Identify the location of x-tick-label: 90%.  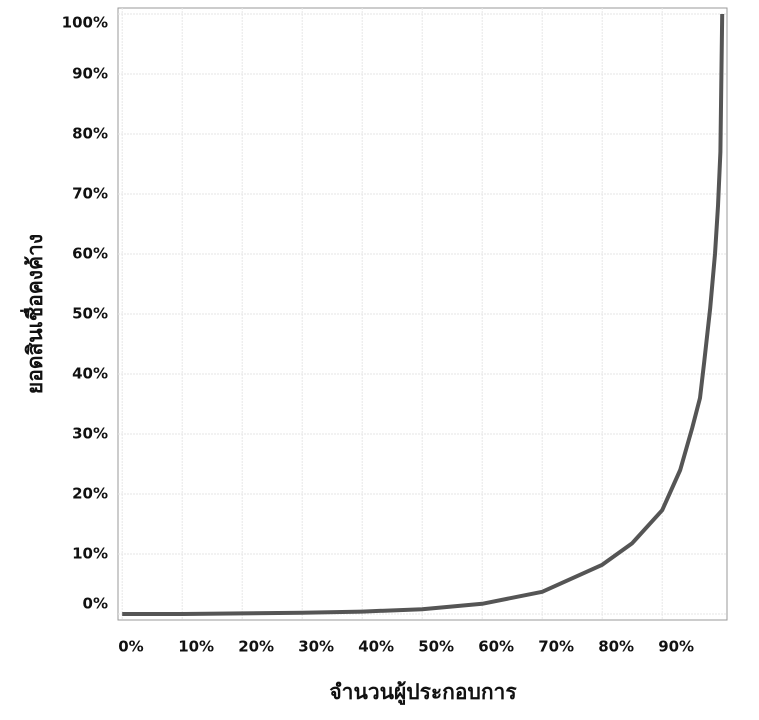
(676, 647).